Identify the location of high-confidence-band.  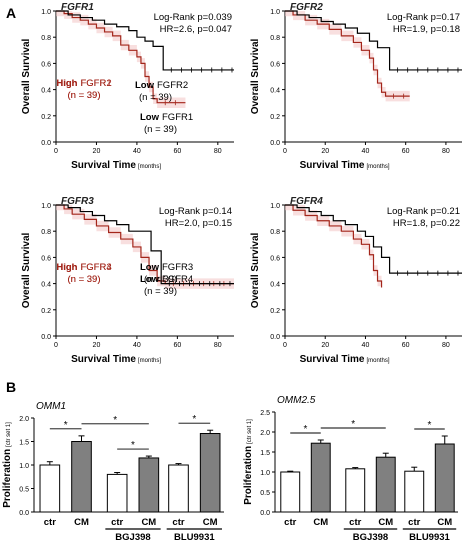
(347, 56).